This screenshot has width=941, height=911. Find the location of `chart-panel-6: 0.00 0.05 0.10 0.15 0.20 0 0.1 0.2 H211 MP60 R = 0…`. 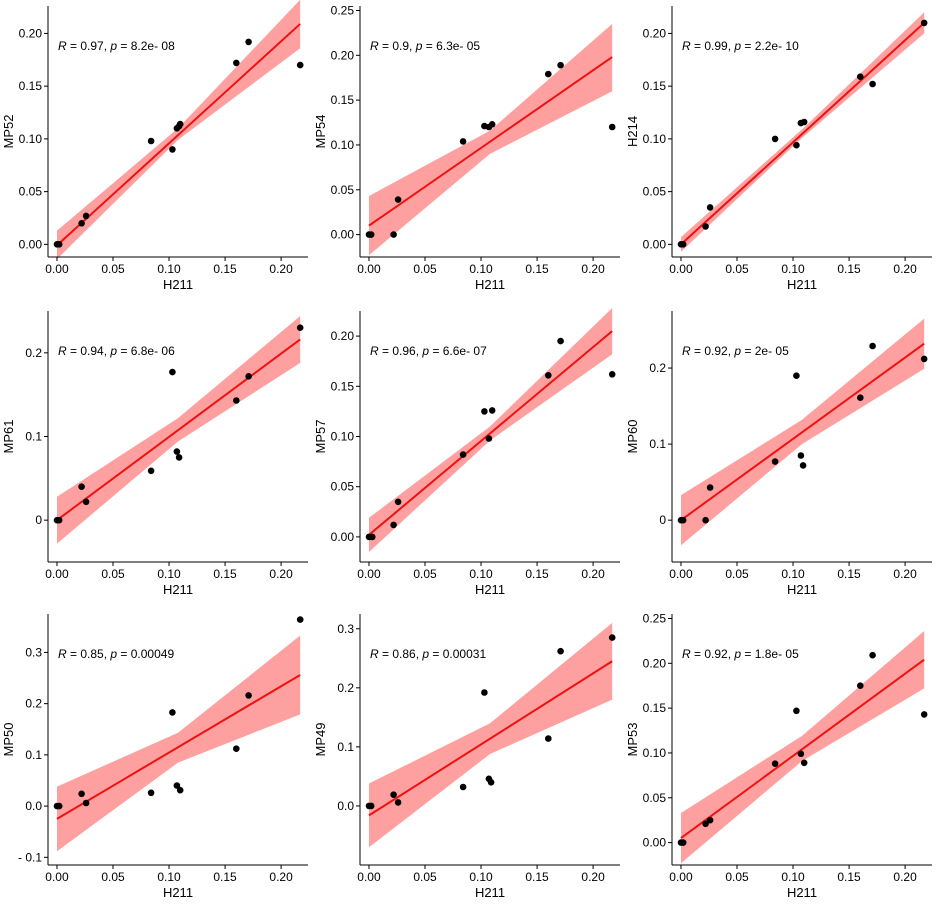

chart-panel-6: 0.00 0.05 0.10 0.15 0.20 0 0.1 0.2 H211 MP60 R = 0… is located at coordinates (778, 454).